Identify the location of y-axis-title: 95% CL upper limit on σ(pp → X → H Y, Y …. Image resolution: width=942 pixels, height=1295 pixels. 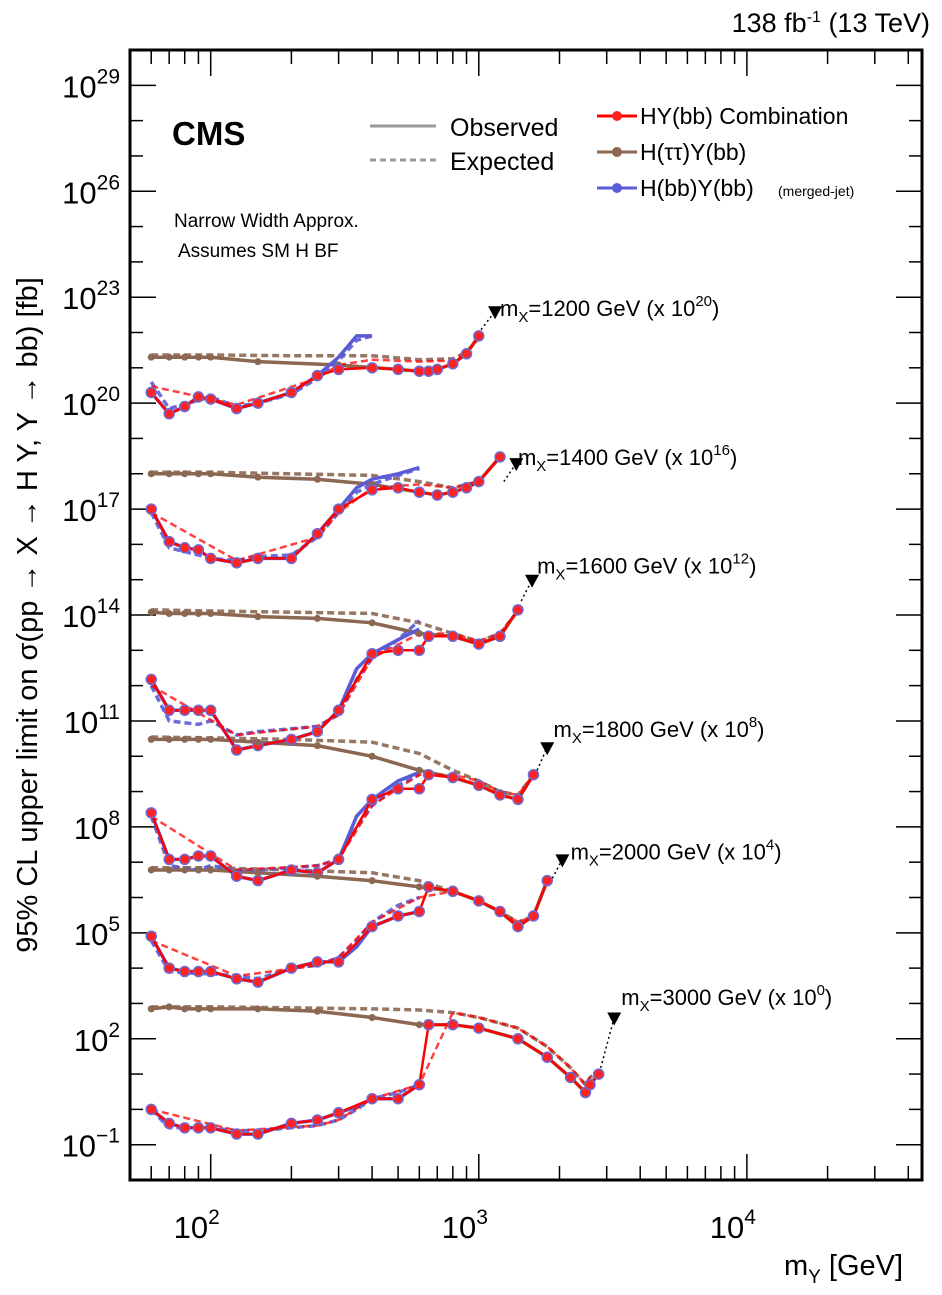
(28, 615).